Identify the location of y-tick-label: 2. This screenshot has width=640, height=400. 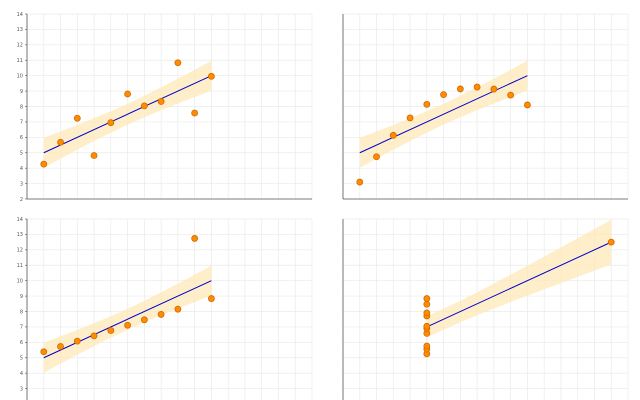
(21, 200).